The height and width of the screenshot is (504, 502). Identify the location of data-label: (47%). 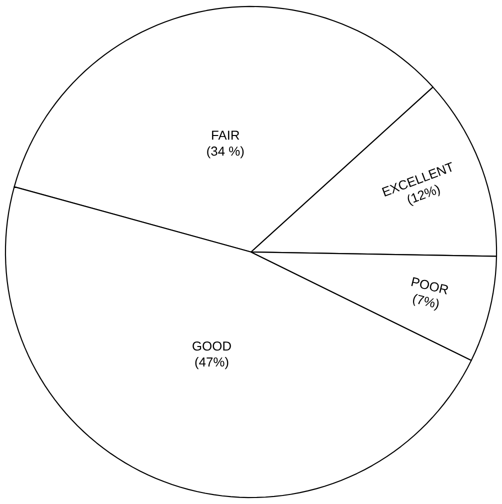
(211, 363).